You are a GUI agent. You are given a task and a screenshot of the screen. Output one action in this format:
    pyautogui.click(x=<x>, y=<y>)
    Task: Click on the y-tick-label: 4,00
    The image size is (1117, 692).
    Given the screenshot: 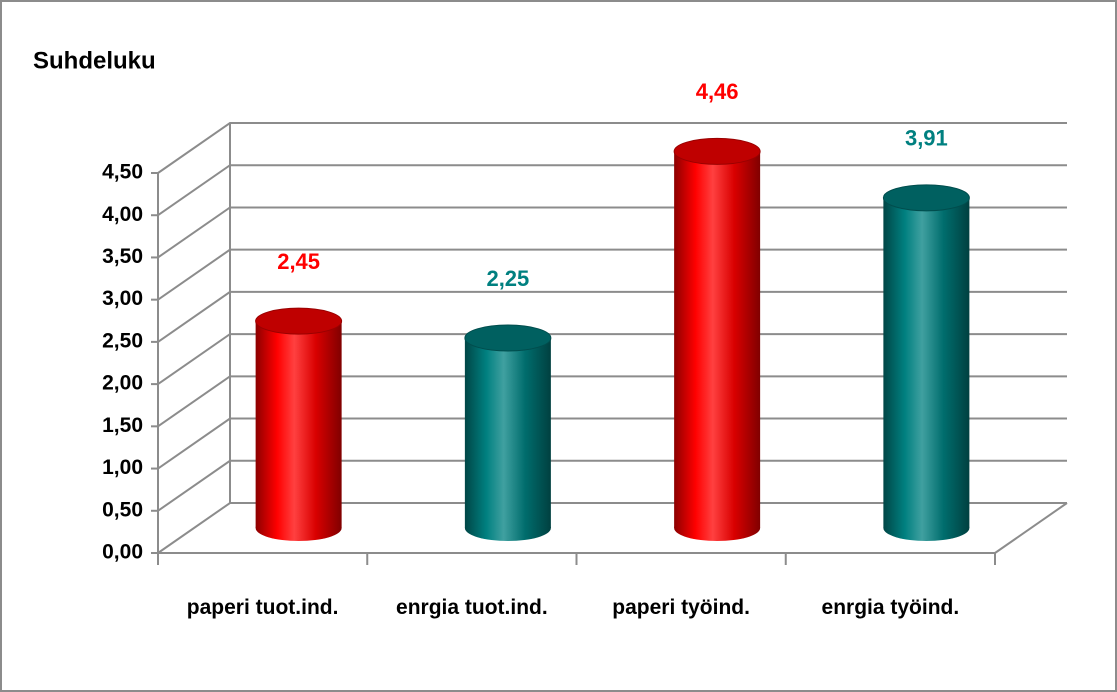 What is the action you would take?
    pyautogui.click(x=122, y=214)
    